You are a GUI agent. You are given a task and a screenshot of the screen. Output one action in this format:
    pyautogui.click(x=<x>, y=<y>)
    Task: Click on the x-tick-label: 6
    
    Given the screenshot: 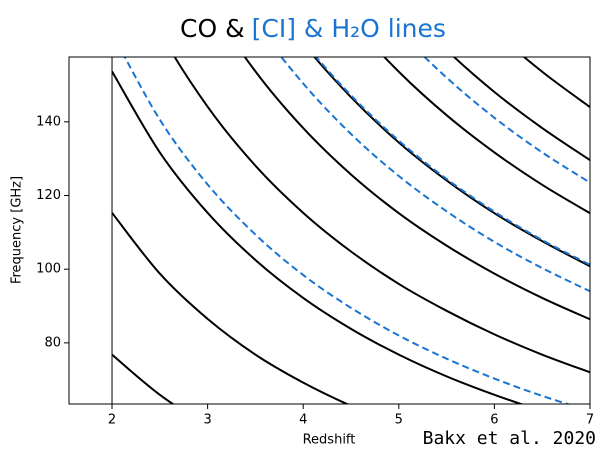 What is the action you would take?
    pyautogui.click(x=494, y=420)
    